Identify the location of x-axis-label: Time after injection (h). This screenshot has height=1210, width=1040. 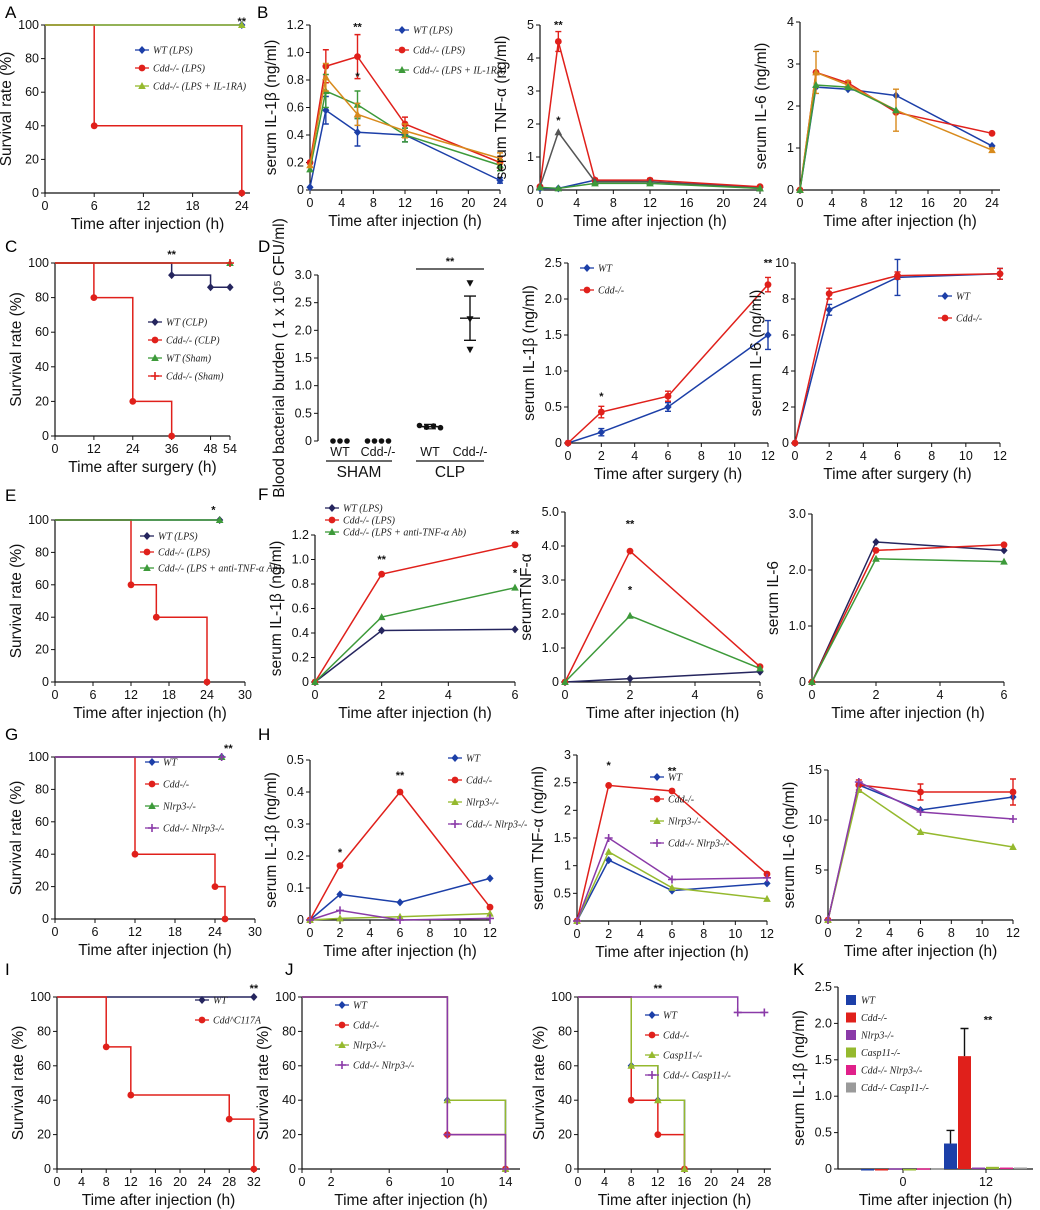
(900, 221).